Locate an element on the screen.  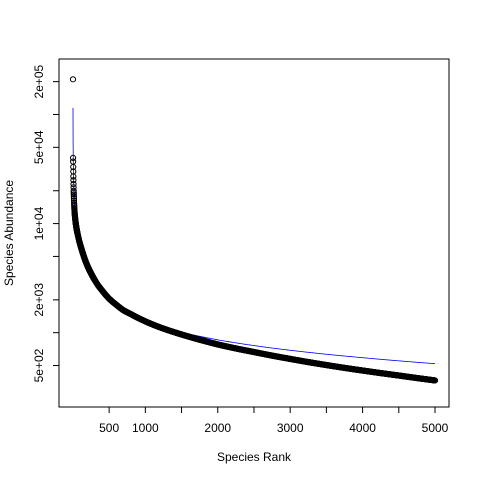
x-axis: 500 1000 2000 3000 4000 5000 is located at coordinates (274, 420).